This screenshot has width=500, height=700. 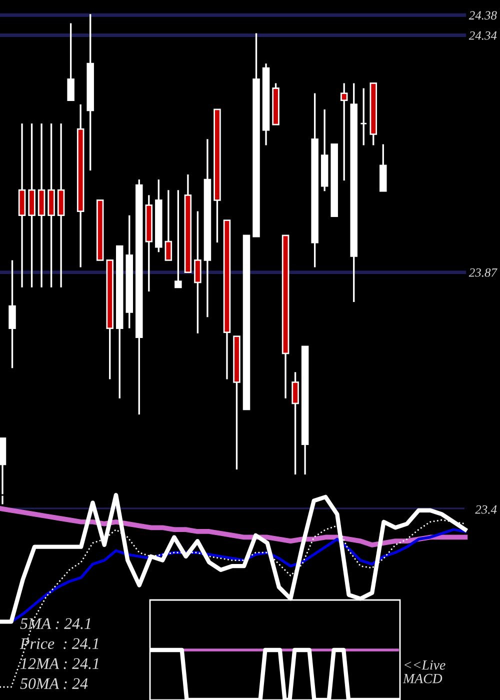 I want to click on y-tick-label: 24.38, so click(x=482, y=15).